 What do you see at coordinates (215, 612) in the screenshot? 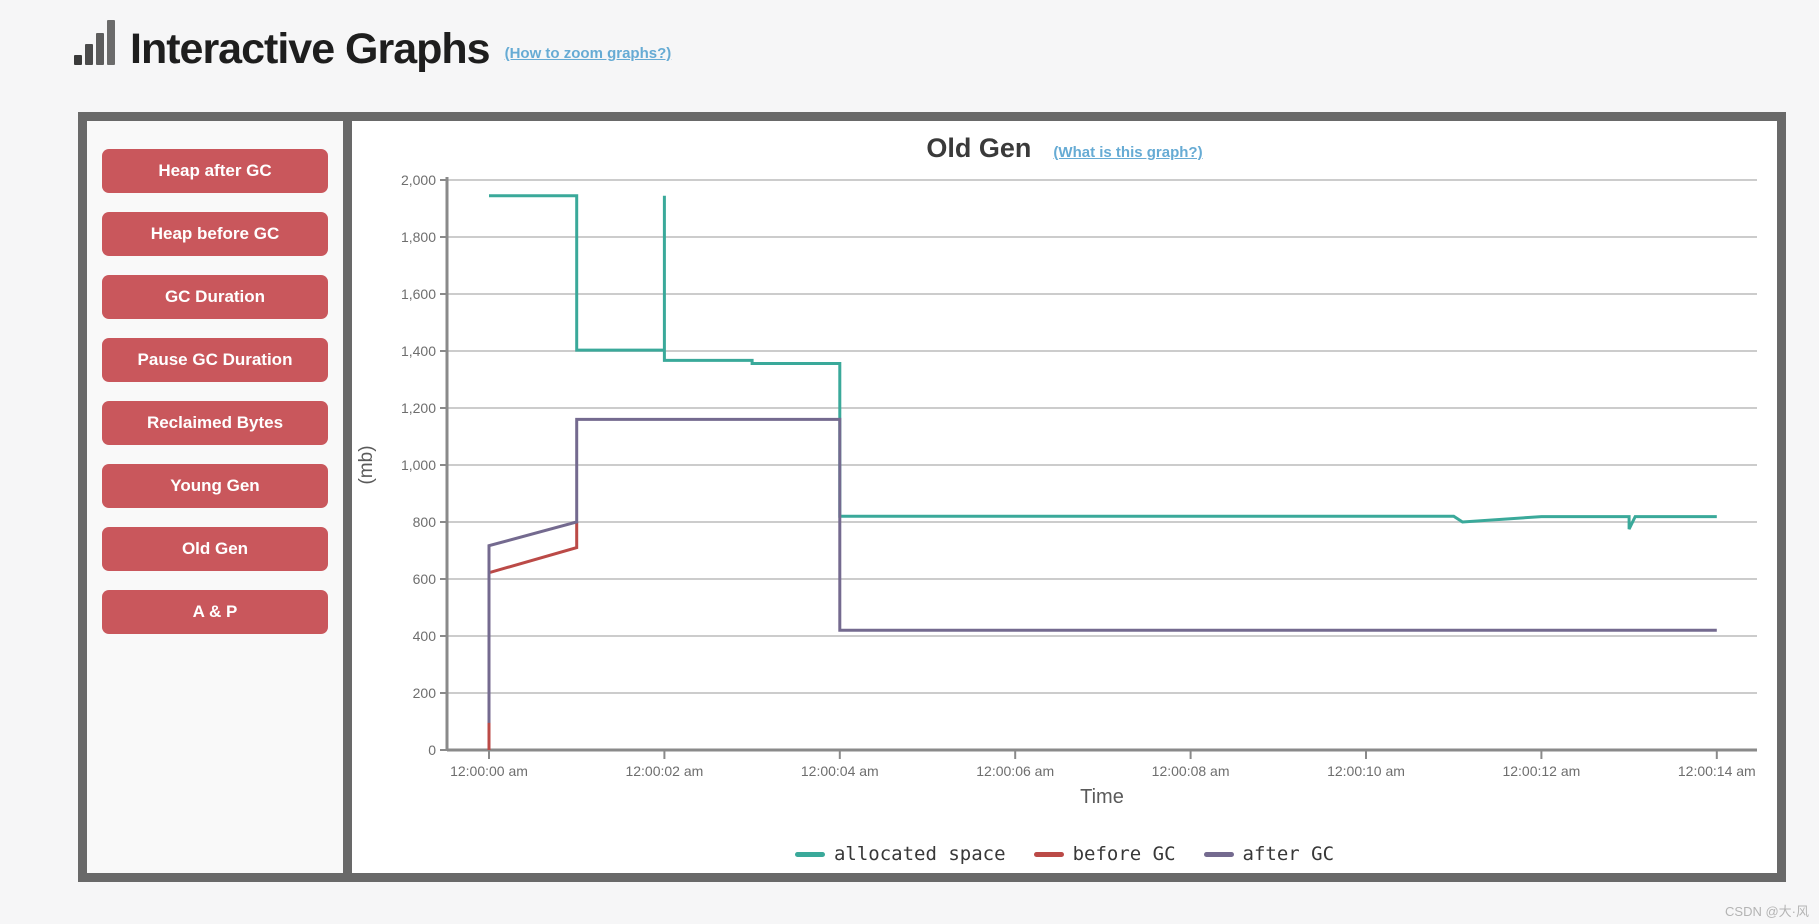
I see `sidebar-button-a-p: A & P` at bounding box center [215, 612].